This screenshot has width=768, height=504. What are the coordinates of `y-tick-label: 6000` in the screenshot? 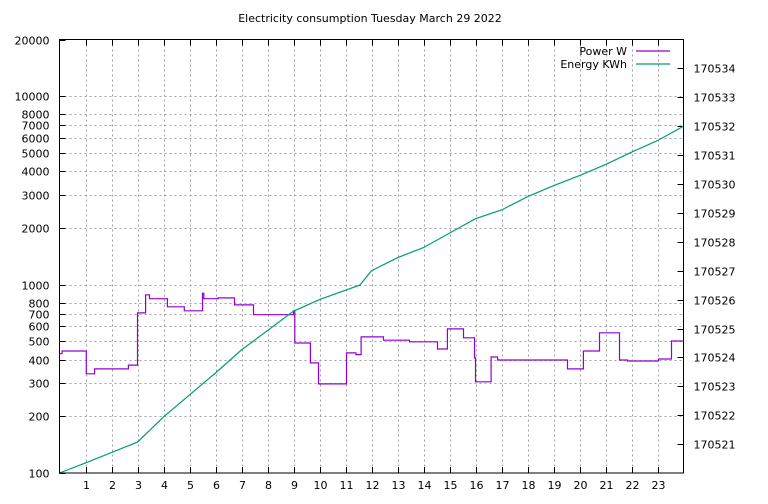 It's located at (36, 139).